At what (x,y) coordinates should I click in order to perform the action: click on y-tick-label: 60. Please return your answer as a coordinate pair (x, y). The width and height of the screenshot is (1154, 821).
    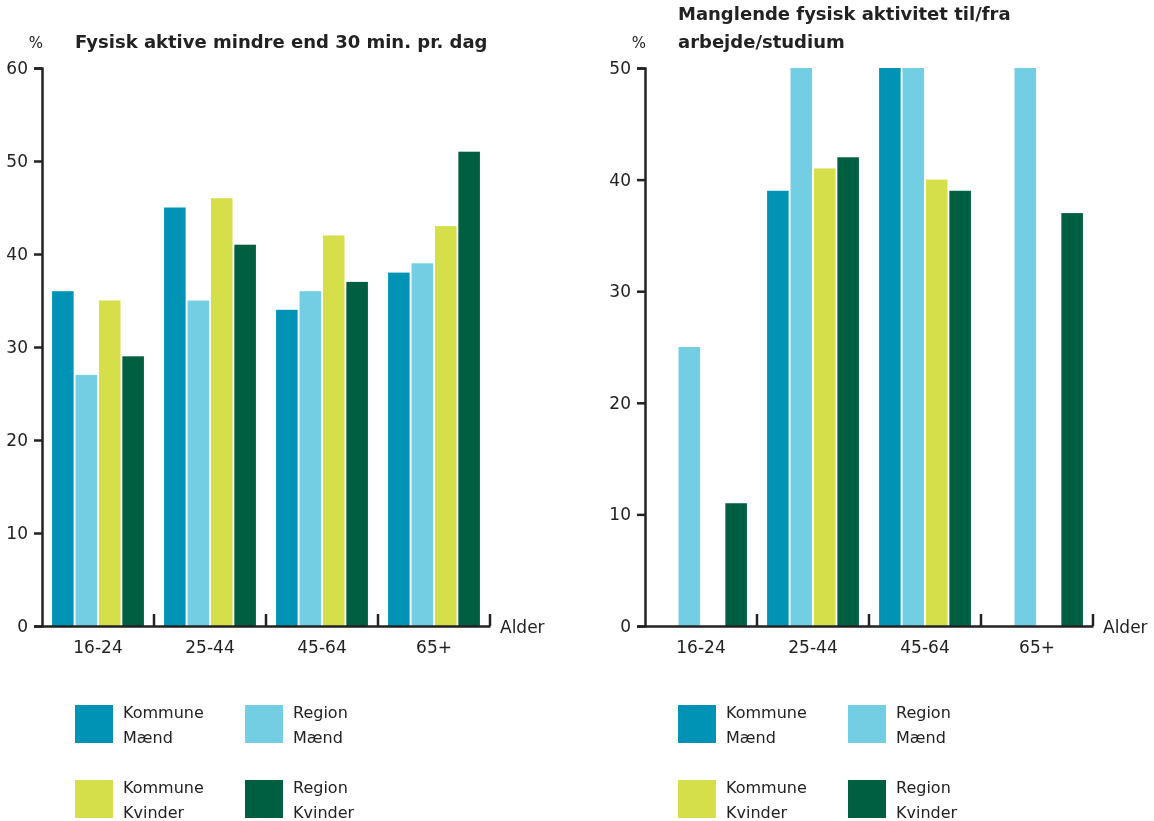
    Looking at the image, I should click on (17, 67).